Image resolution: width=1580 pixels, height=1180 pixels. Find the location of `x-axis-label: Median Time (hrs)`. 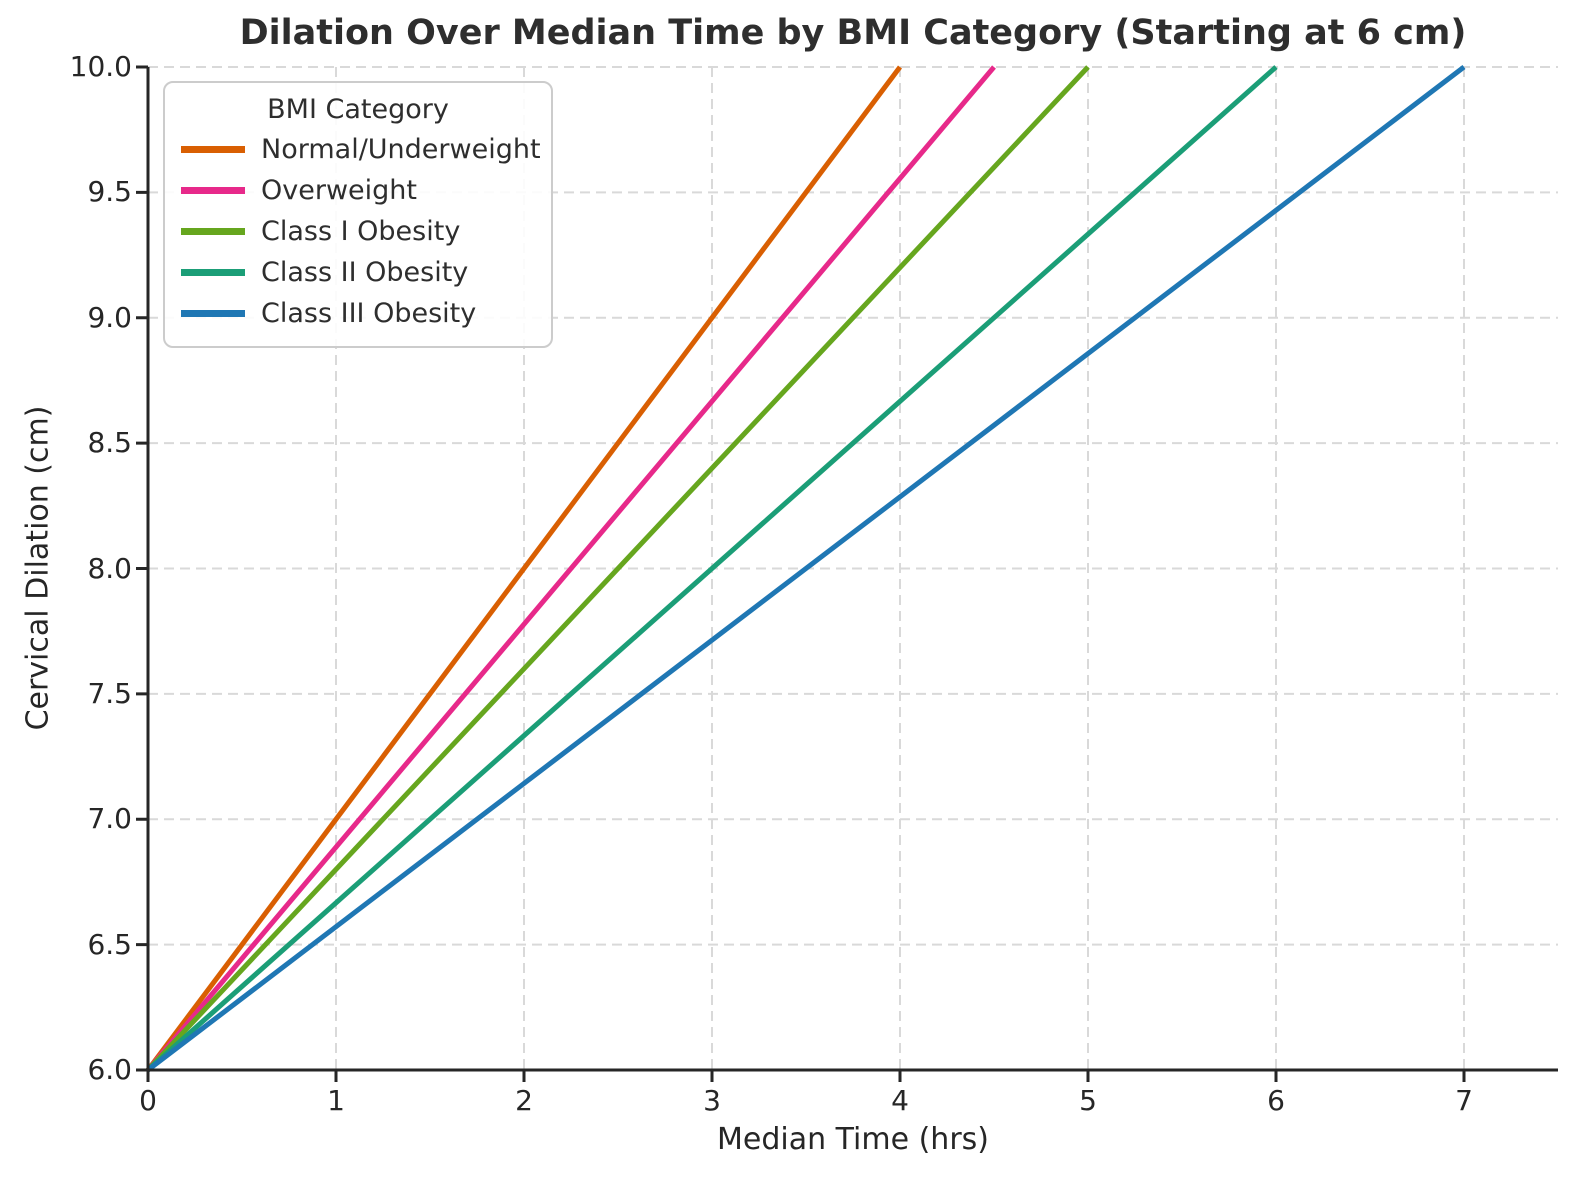

x-axis-label: Median Time (hrs) is located at coordinates (853, 1139).